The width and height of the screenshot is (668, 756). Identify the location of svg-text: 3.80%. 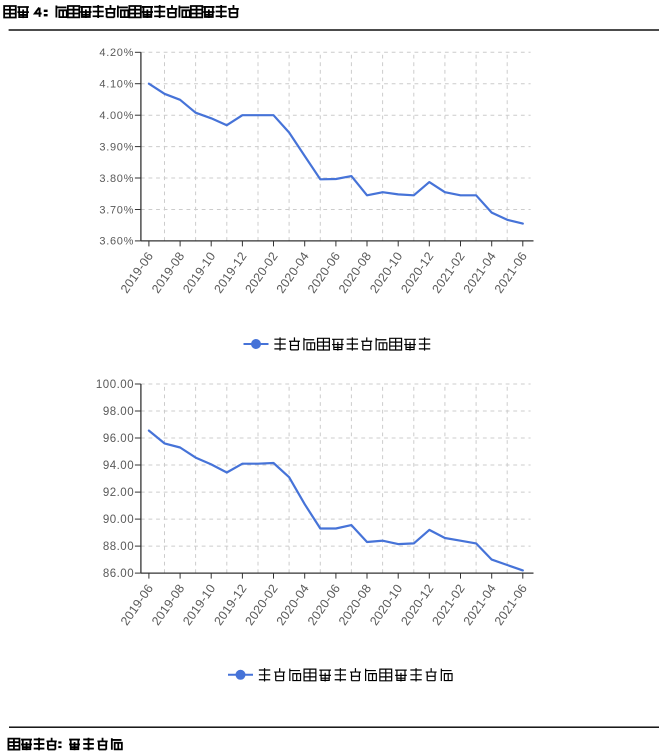
(116, 179).